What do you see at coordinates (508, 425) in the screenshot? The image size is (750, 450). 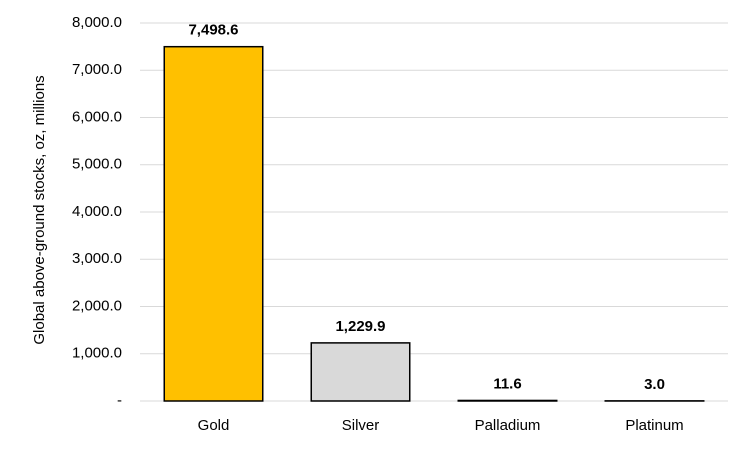 I see `x-tick-label: Palladium` at bounding box center [508, 425].